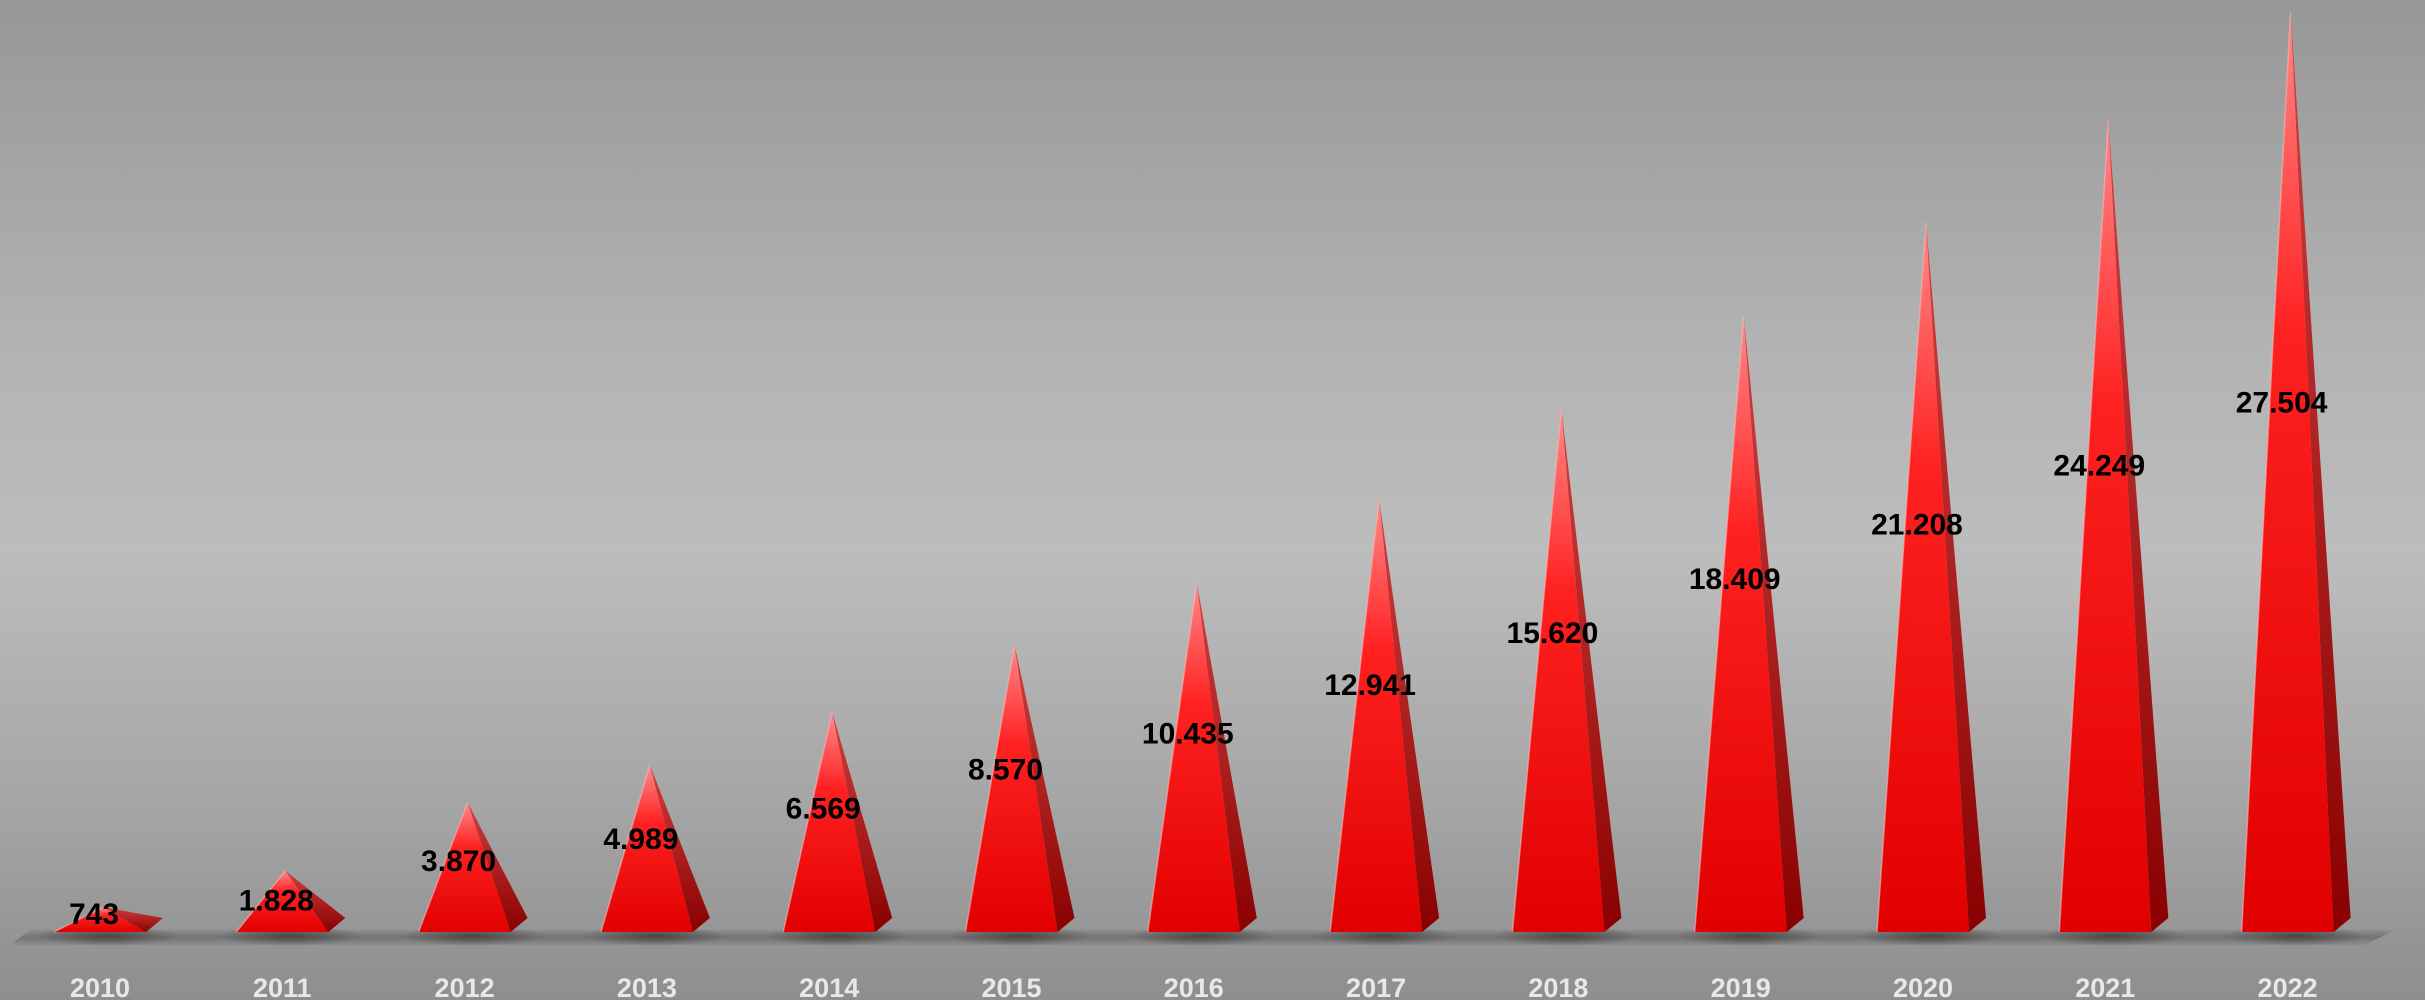 Image resolution: width=2425 pixels, height=1000 pixels. I want to click on x-tick-label: 2017, so click(1376, 986).